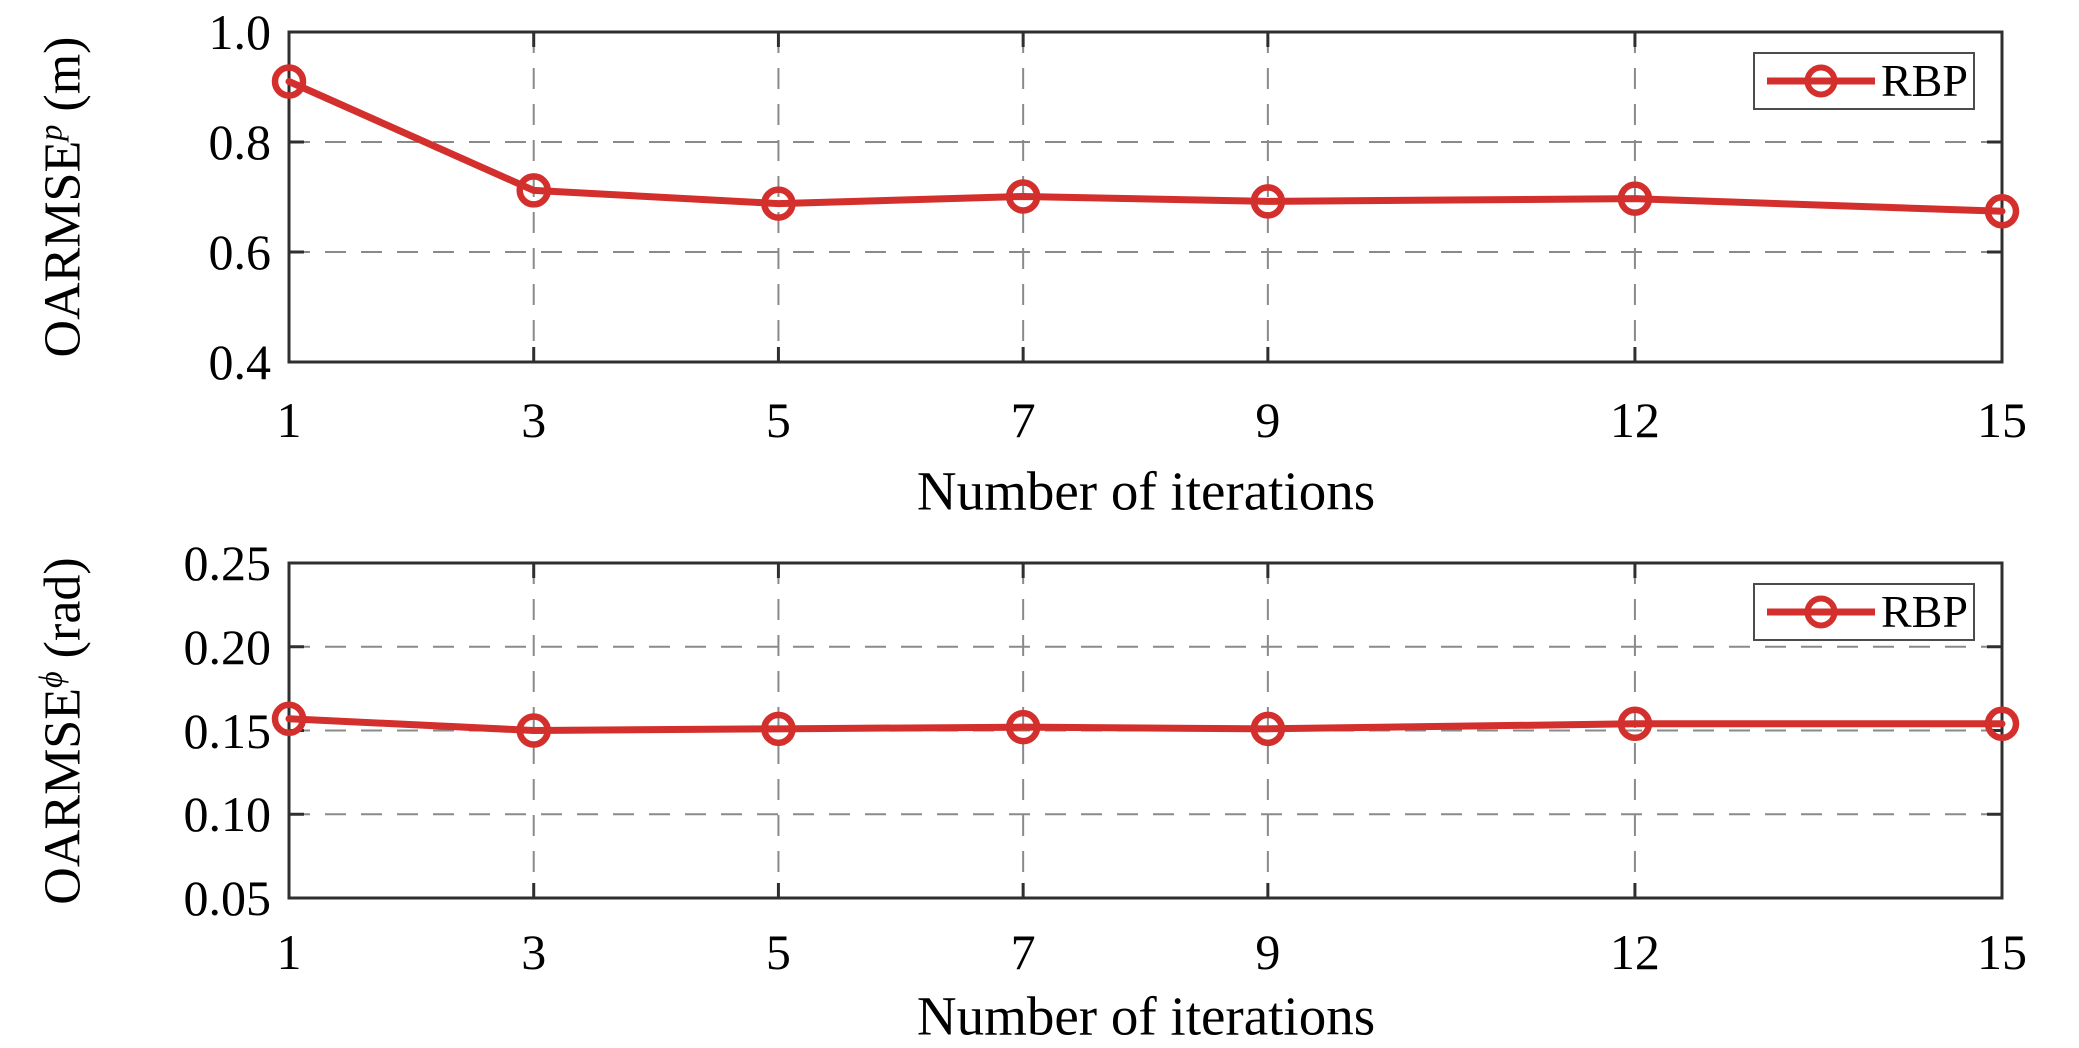 This screenshot has width=2079, height=1048. Describe the element at coordinates (227, 646) in the screenshot. I see `y-tick-label: 0.20` at that location.